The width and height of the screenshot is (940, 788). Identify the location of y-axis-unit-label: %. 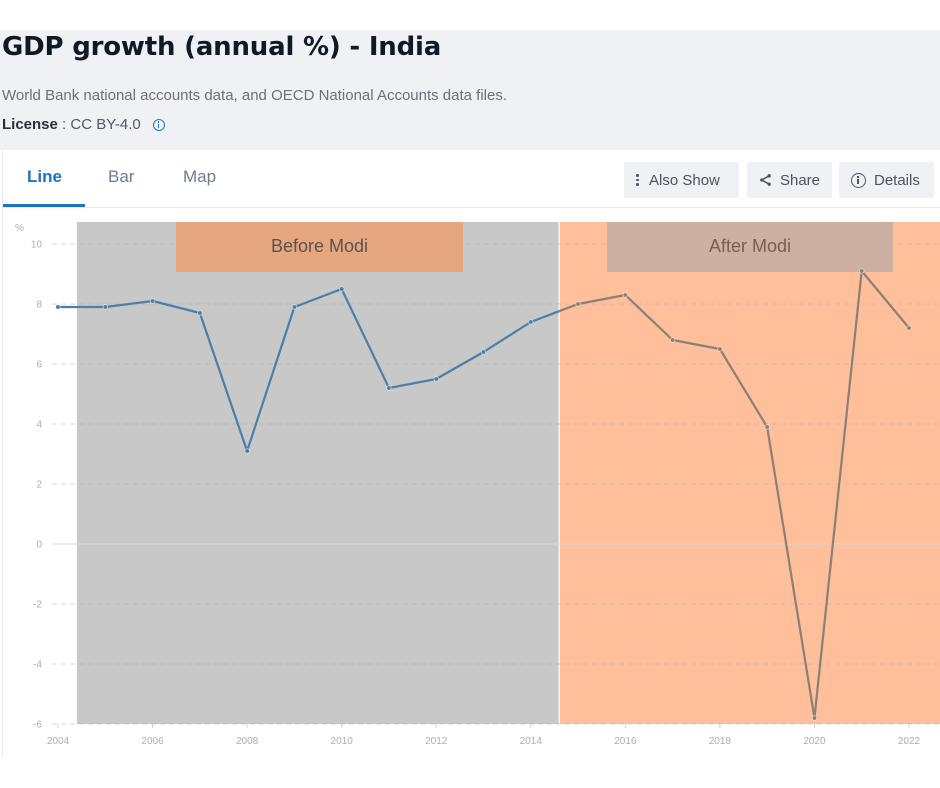
(19, 228).